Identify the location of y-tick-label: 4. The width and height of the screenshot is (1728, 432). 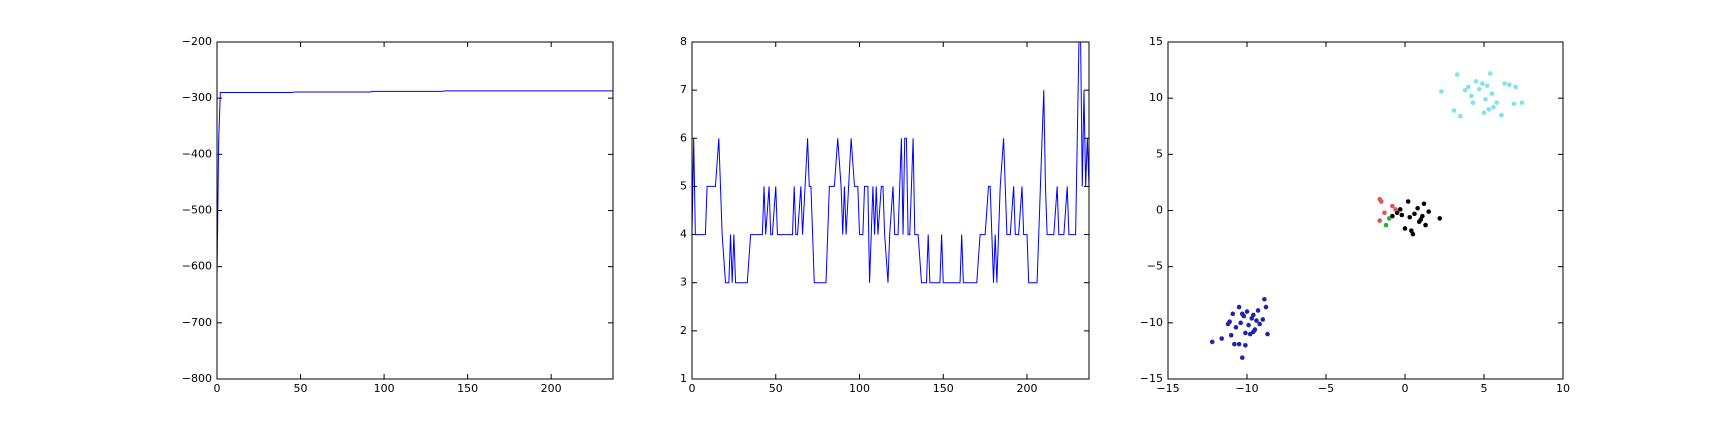
(683, 234).